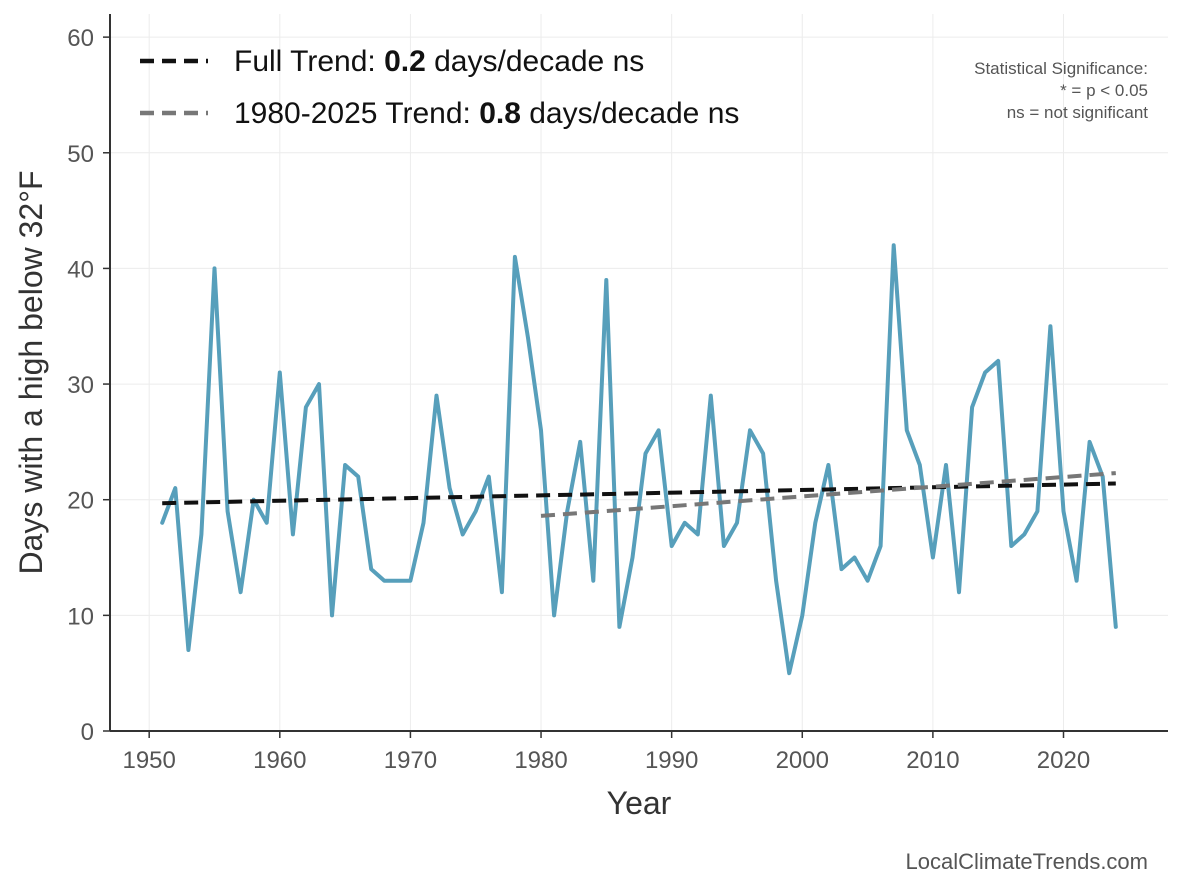 The width and height of the screenshot is (1184, 889). What do you see at coordinates (80, 501) in the screenshot?
I see `y-tick-label: 20` at bounding box center [80, 501].